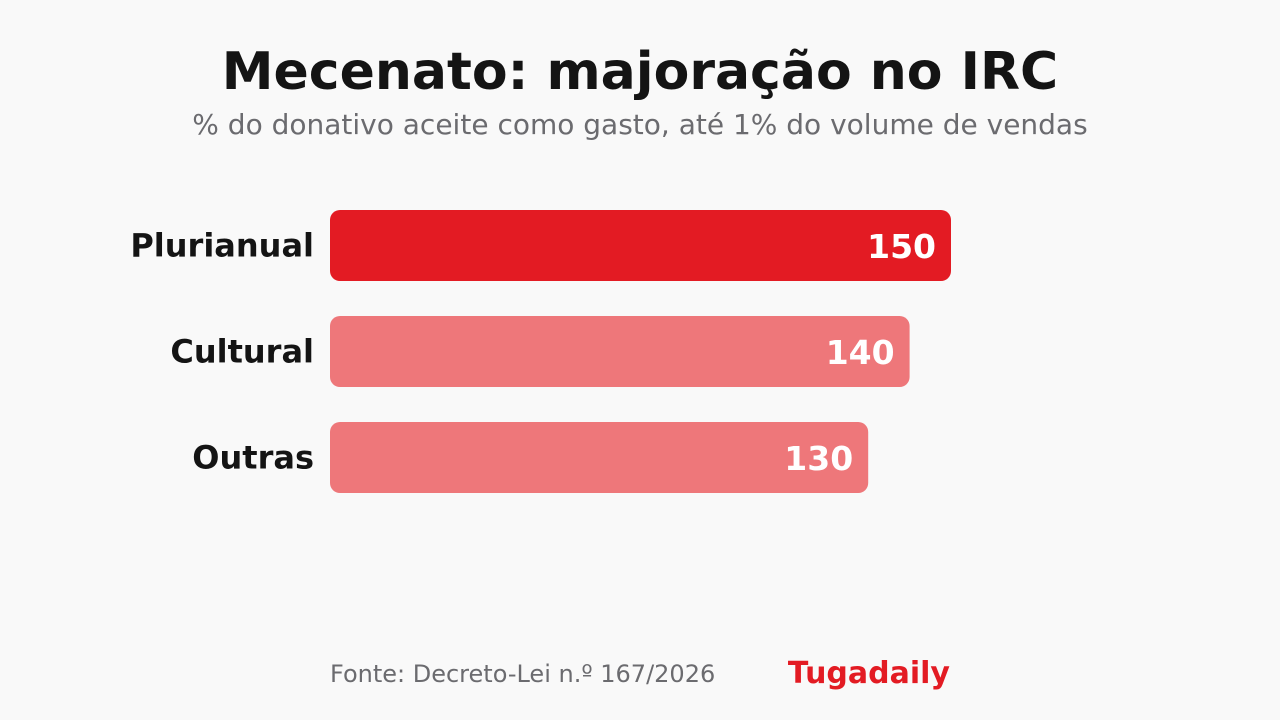  What do you see at coordinates (253, 458) in the screenshot?
I see `category-label-outras: Outras` at bounding box center [253, 458].